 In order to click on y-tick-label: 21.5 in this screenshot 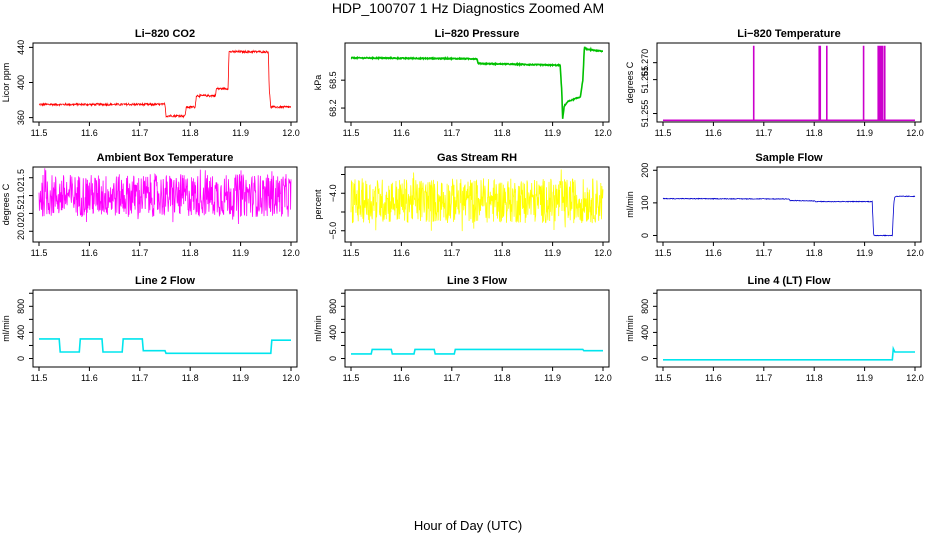, I will do `click(21, 178)`.